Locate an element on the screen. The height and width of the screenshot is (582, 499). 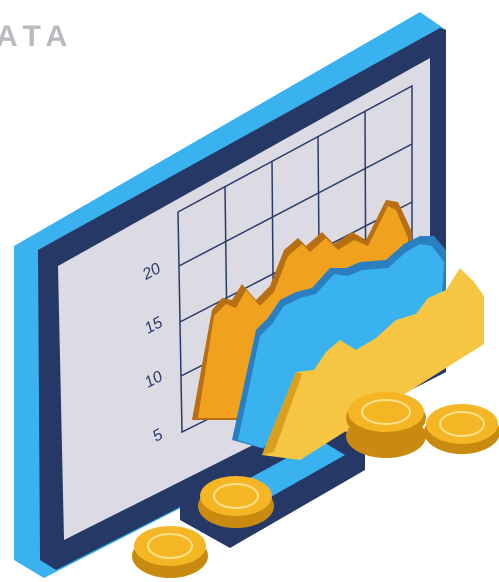
axis-label: 20 is located at coordinates (151, 272).